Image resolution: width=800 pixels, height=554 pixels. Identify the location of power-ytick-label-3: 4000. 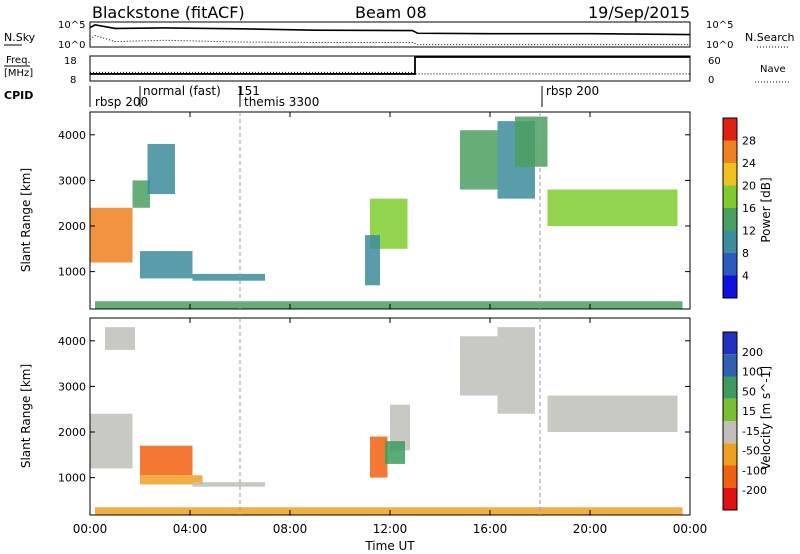
(72, 135).